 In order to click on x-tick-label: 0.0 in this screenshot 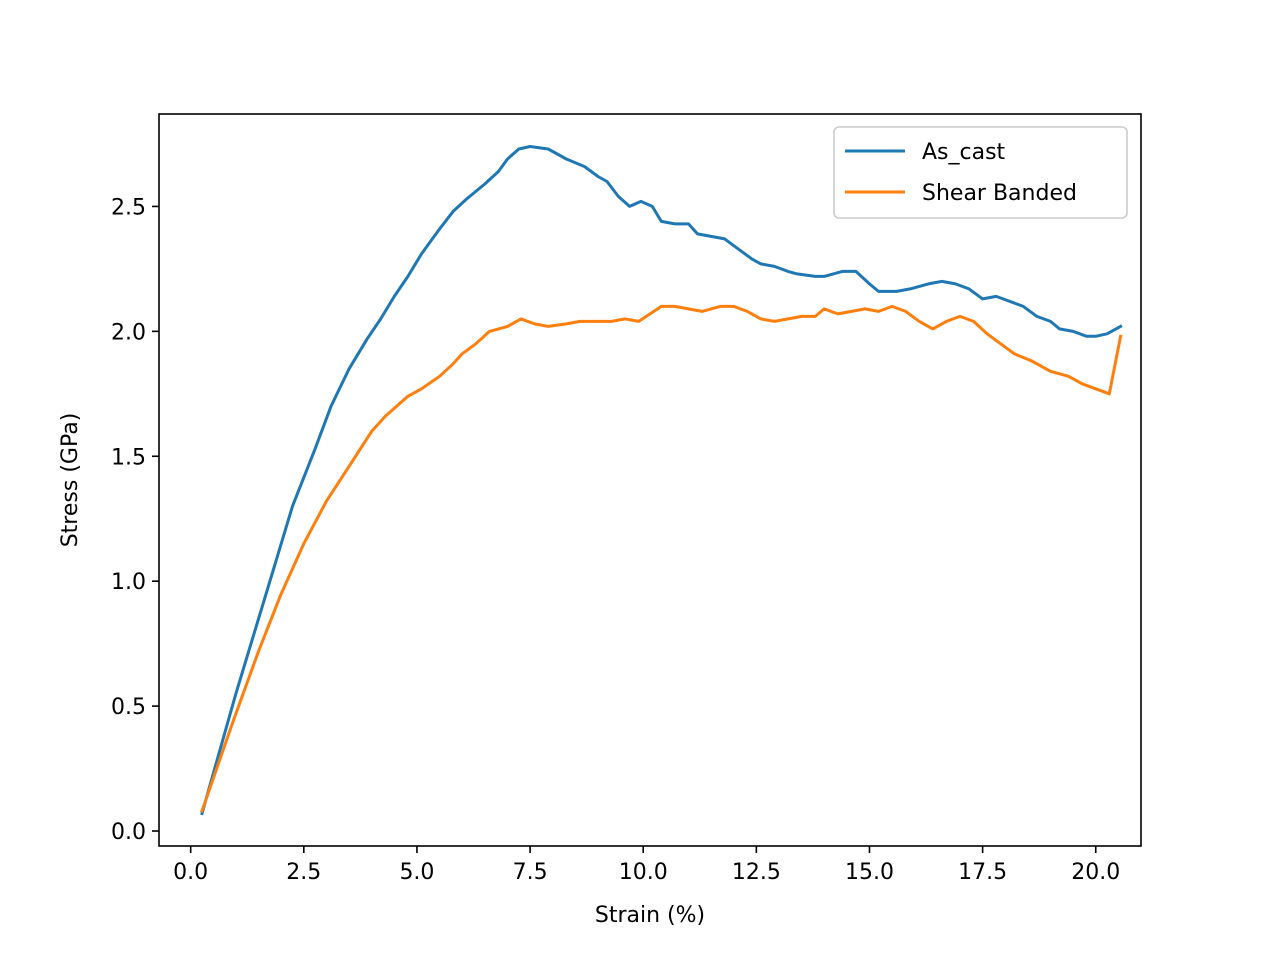, I will do `click(190, 872)`.